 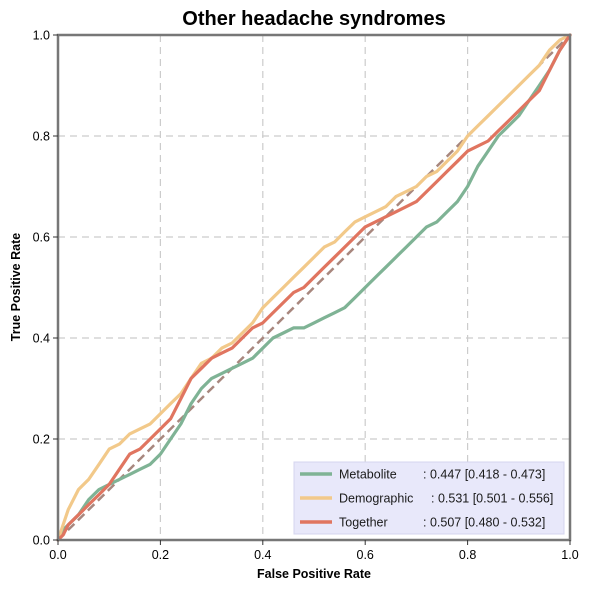 I want to click on x-tick-label: 0.0, so click(x=57, y=555).